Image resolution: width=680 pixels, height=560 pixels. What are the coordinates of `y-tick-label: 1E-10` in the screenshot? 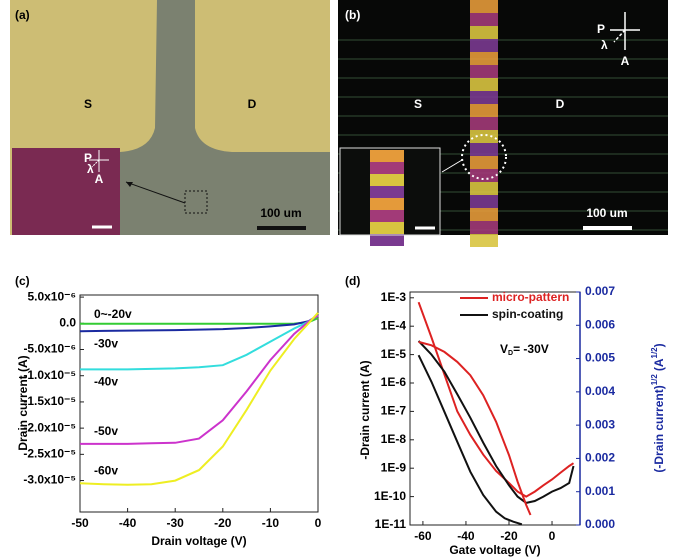 It's located at (390, 496).